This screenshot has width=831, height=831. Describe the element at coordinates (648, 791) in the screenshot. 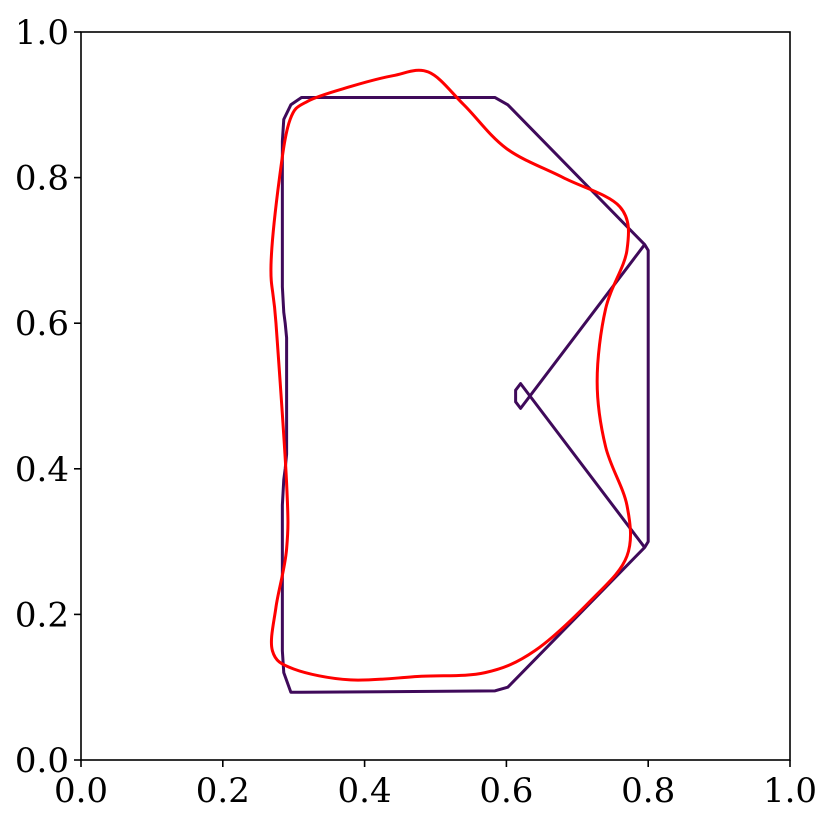

I see `x-tick-label: 0.8` at that location.